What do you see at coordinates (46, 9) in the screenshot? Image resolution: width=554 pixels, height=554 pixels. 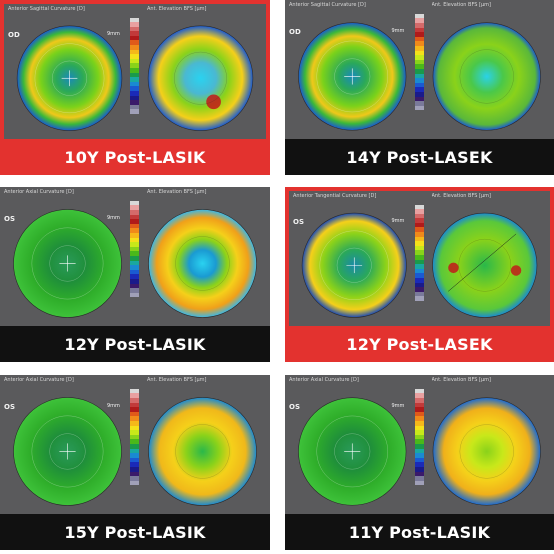 I see `left-map-title: Anterior Sagittal Curvature [D]` at bounding box center [46, 9].